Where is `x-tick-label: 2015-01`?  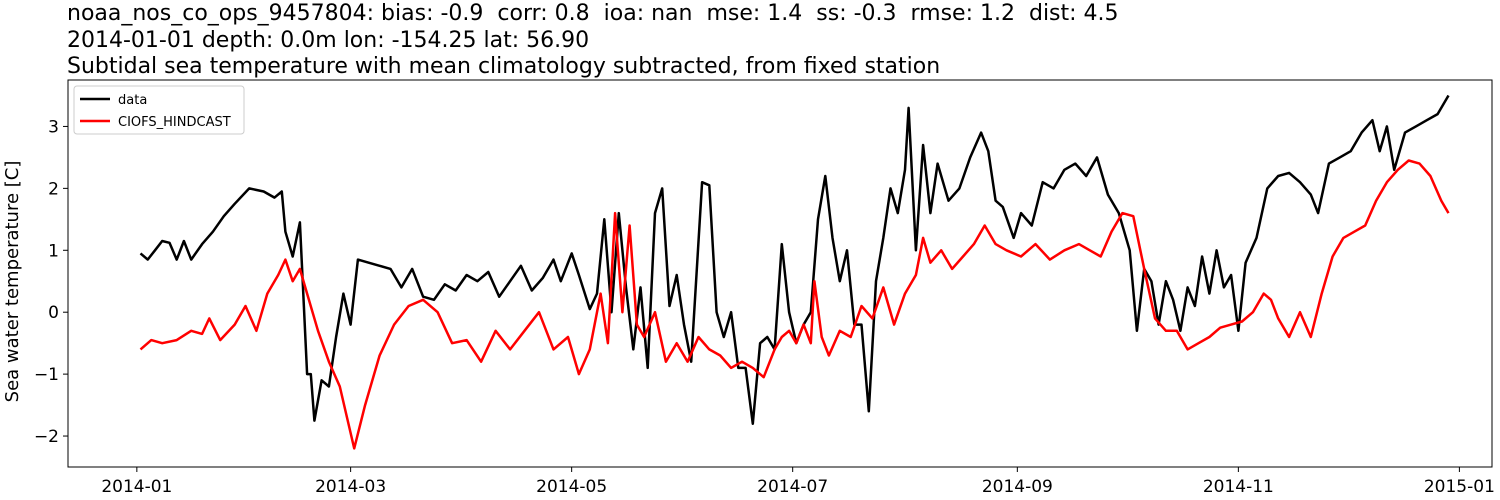
x-tick-label: 2015-01 is located at coordinates (1459, 487).